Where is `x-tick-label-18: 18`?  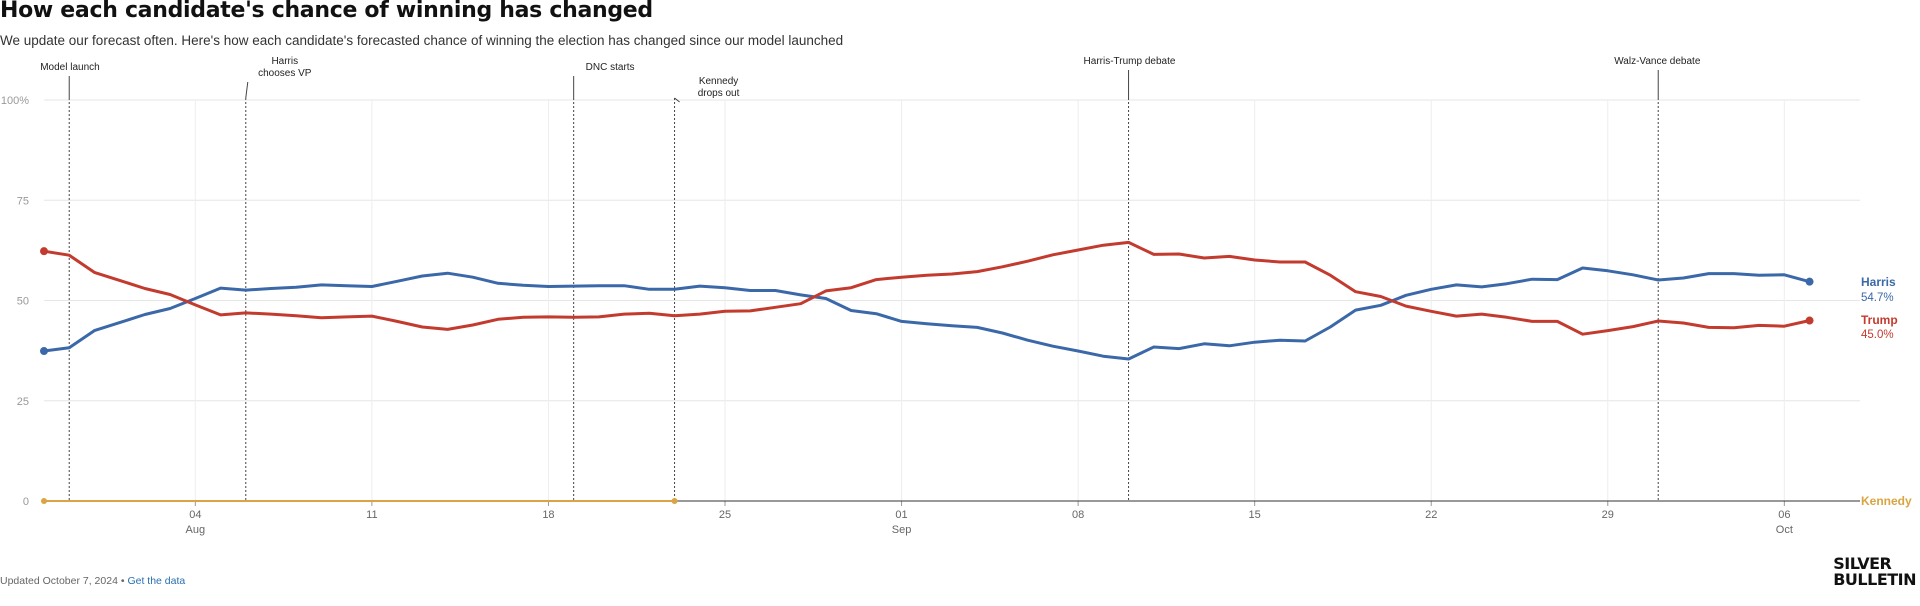
x-tick-label-18: 18 is located at coordinates (548, 515).